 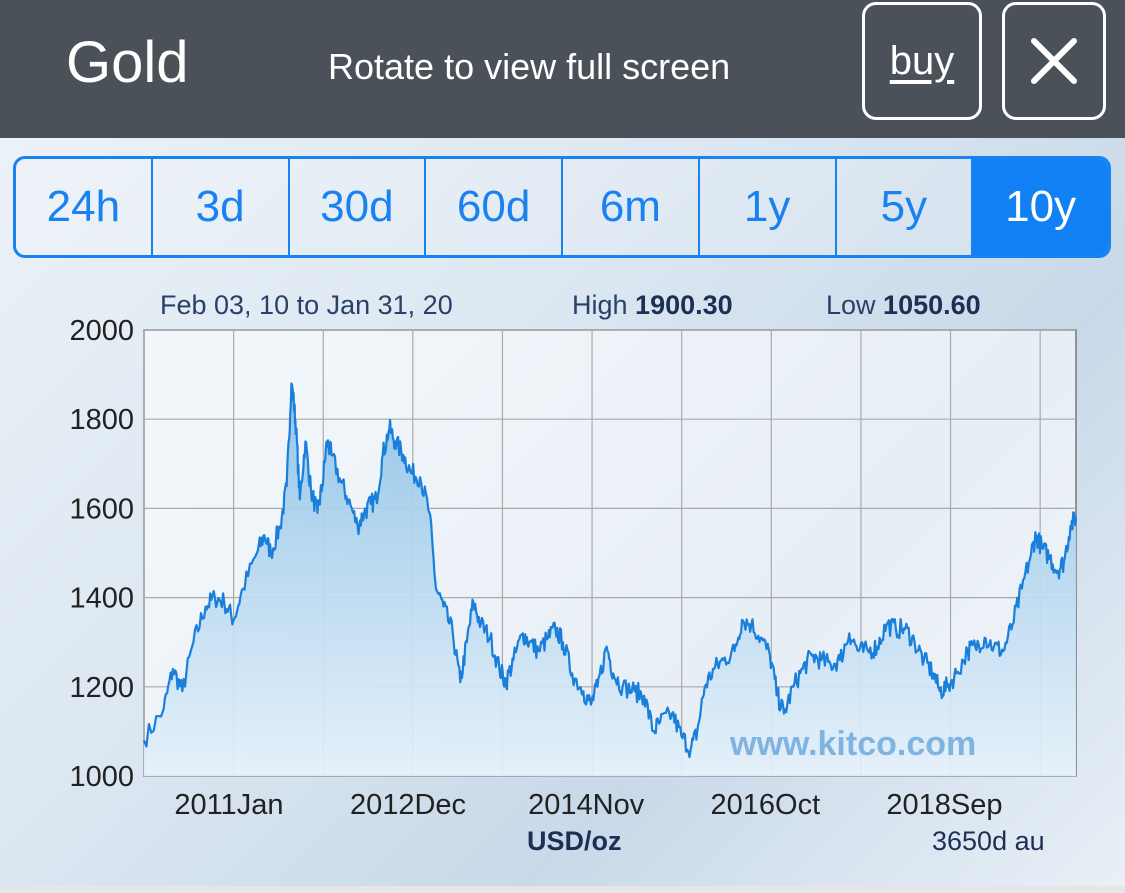 I want to click on tab-label: 5y, so click(x=904, y=206).